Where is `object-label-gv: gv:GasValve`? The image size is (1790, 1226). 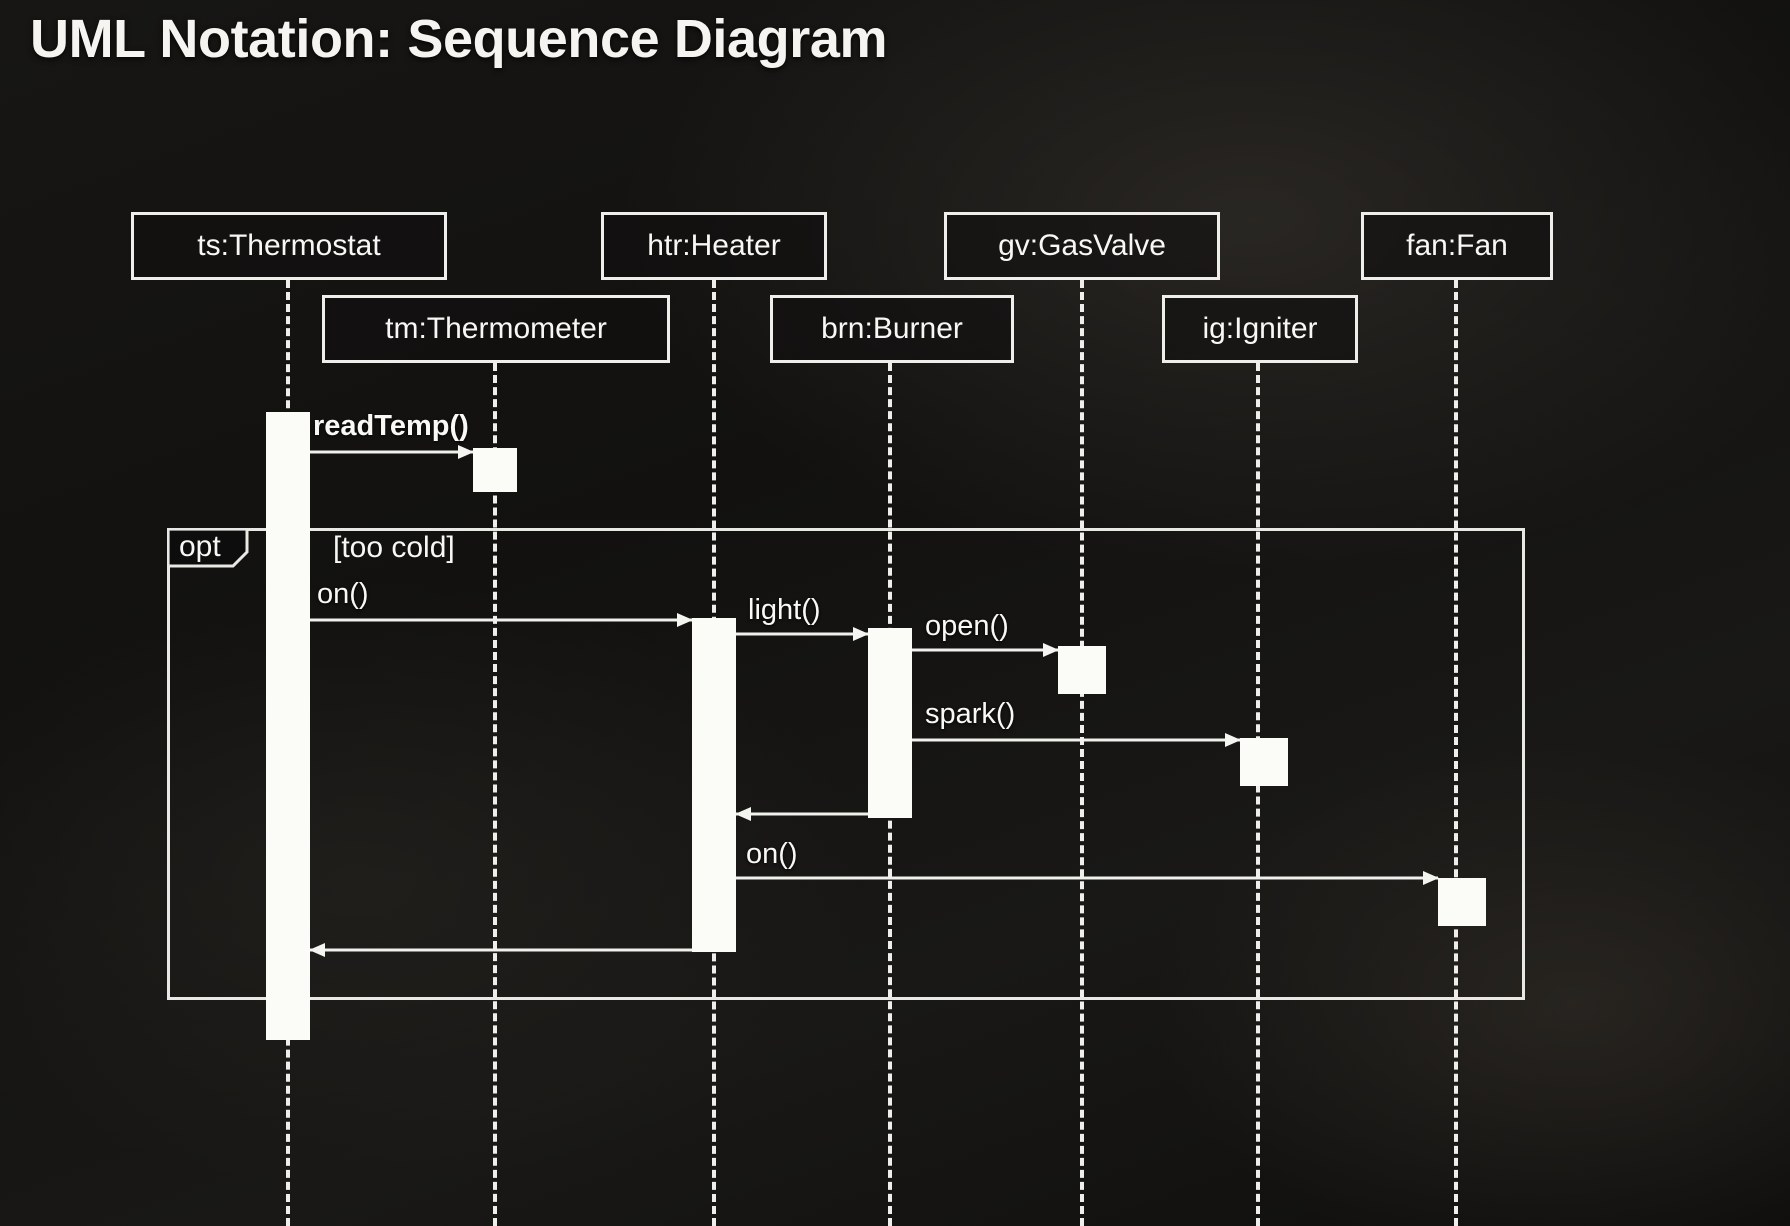
object-label-gv: gv:GasValve is located at coordinates (1082, 245).